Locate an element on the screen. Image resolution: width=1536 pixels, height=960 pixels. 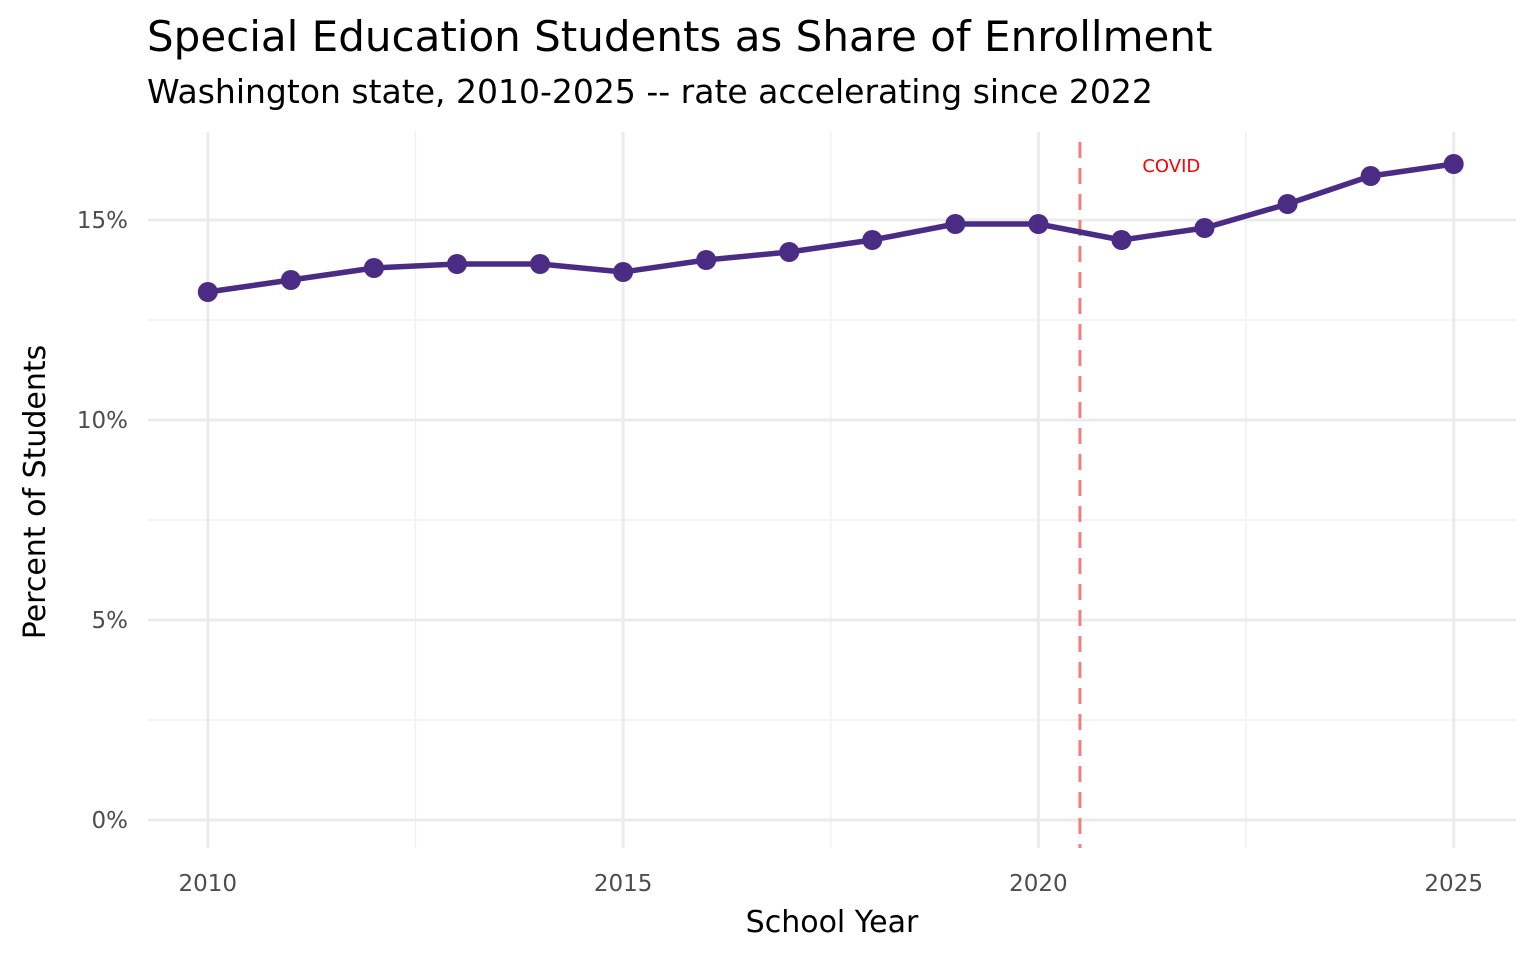
covid-annotation-label: COVID is located at coordinates (1171, 166).